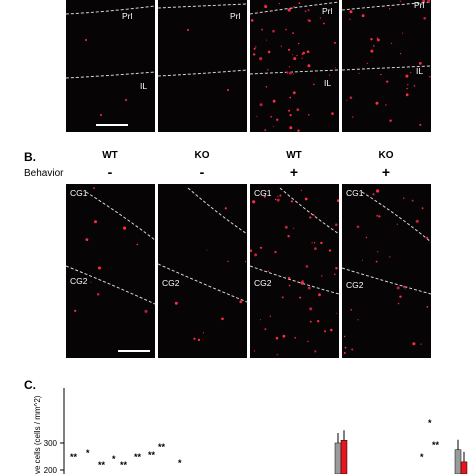 The width and height of the screenshot is (474, 474). Describe the element at coordinates (386, 63) in the screenshot. I see `panel-a-ko-plus-overlay` at that location.